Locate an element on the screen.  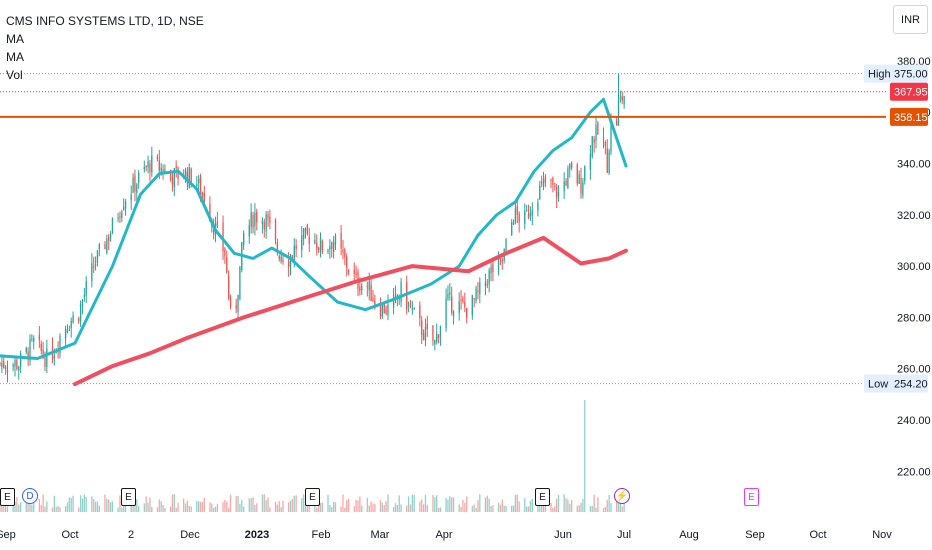
high-tag-bg is located at coordinates (877, 73).